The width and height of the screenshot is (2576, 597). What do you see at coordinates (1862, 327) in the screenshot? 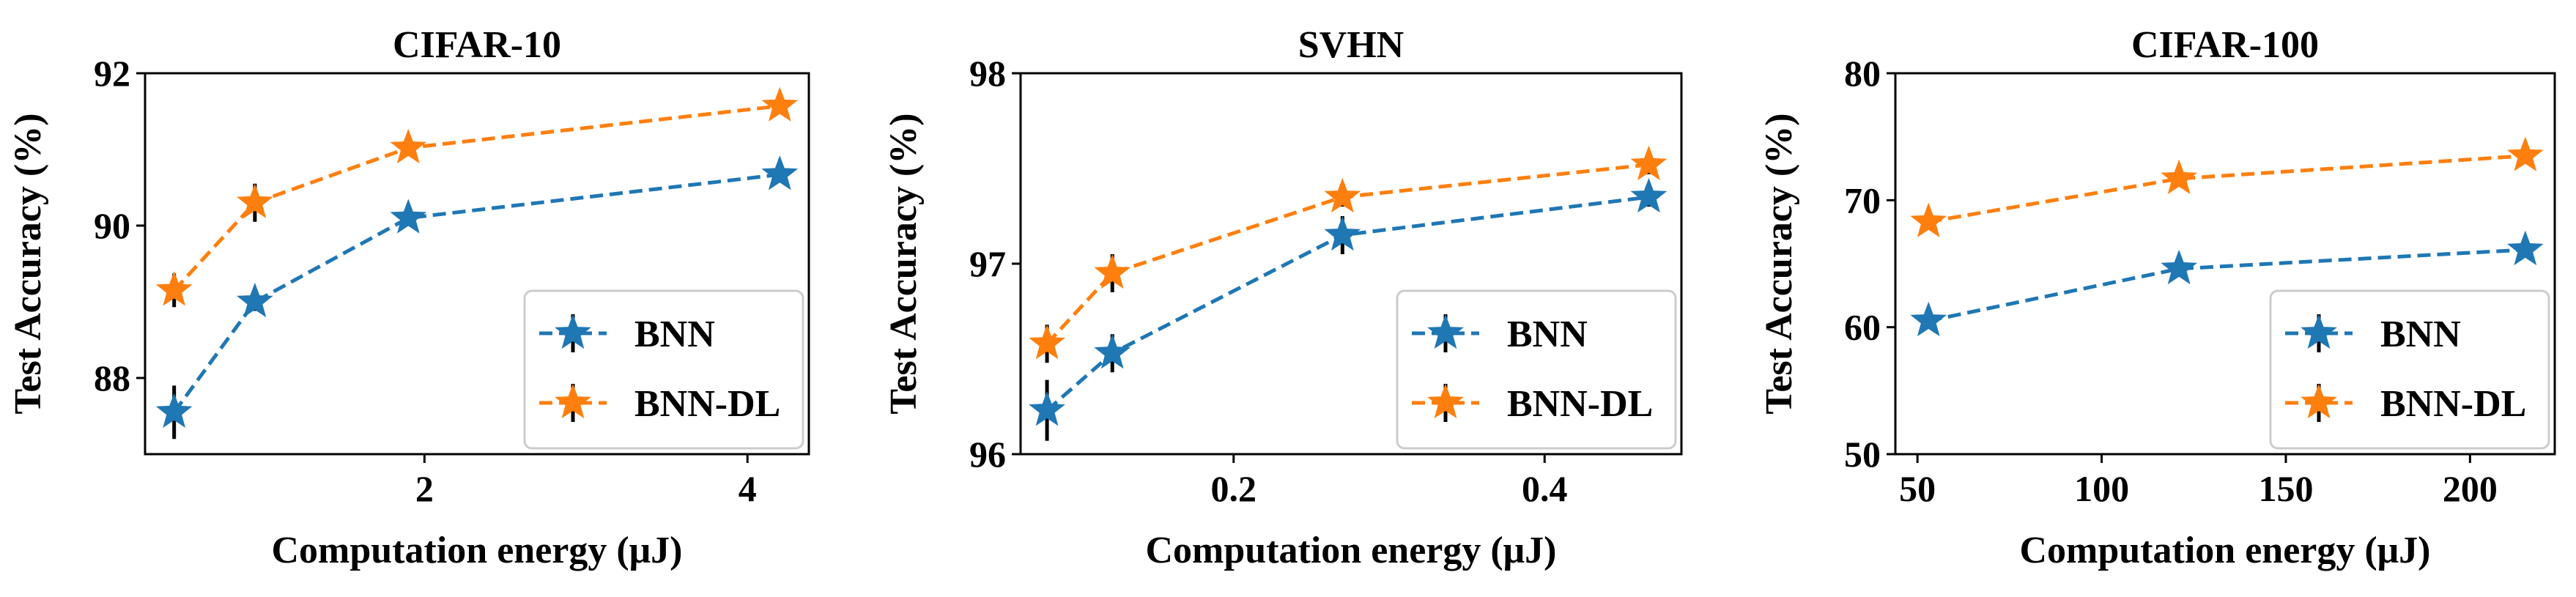
I see `y-tick-label: 60` at bounding box center [1862, 327].